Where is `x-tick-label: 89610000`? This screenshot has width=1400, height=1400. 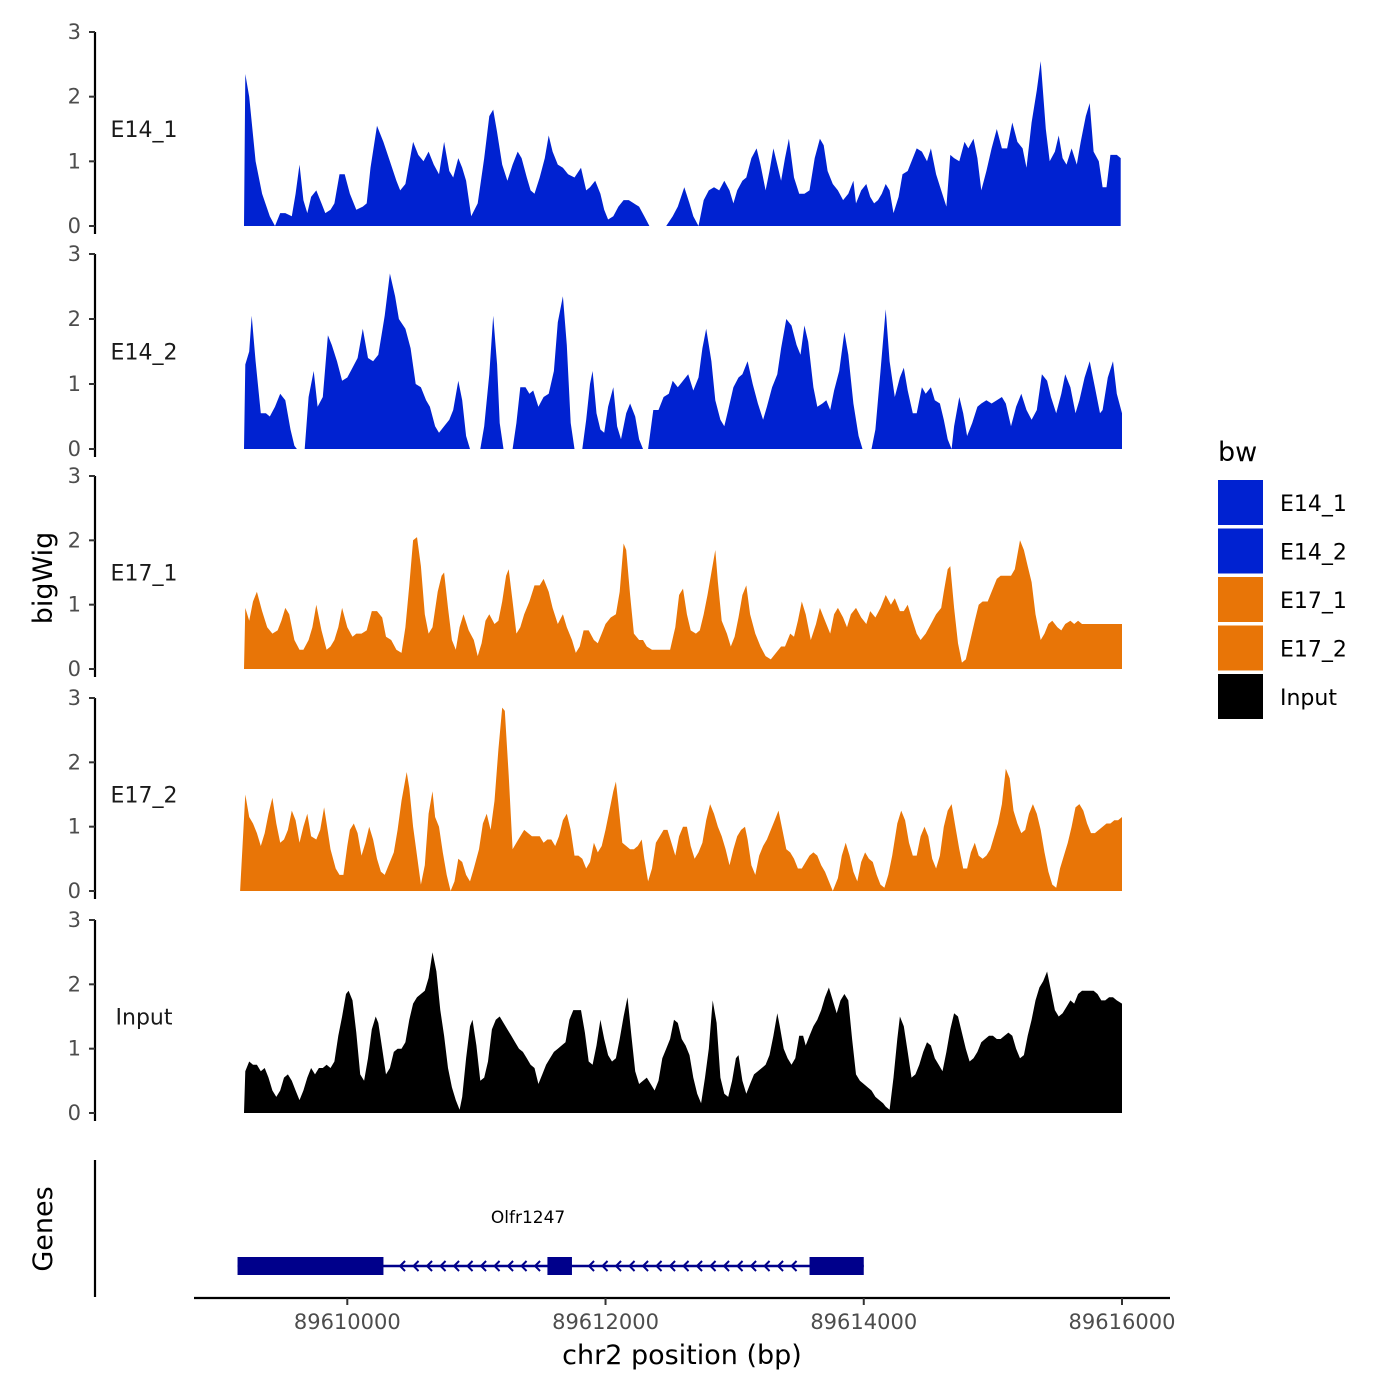
x-tick-label: 89610000 is located at coordinates (347, 1322).